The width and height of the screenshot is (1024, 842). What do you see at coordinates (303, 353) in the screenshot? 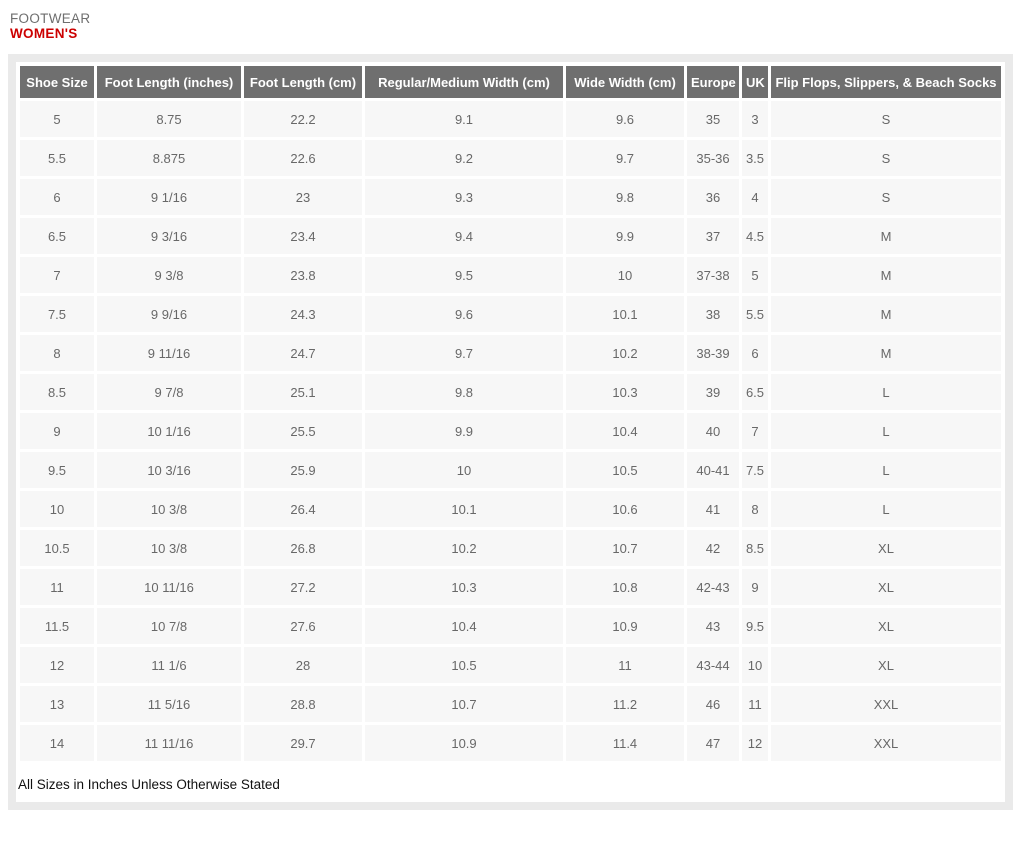
I see `size-cell: 24.7` at bounding box center [303, 353].